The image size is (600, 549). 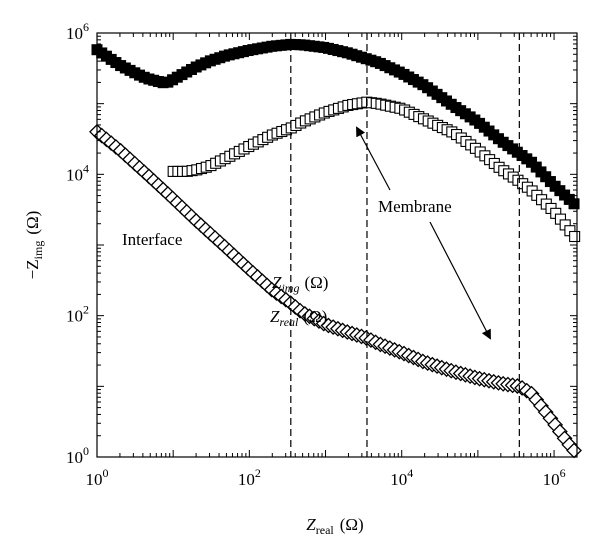 What do you see at coordinates (77, 172) in the screenshot?
I see `y-tick-label: 10⁴` at bounding box center [77, 172].